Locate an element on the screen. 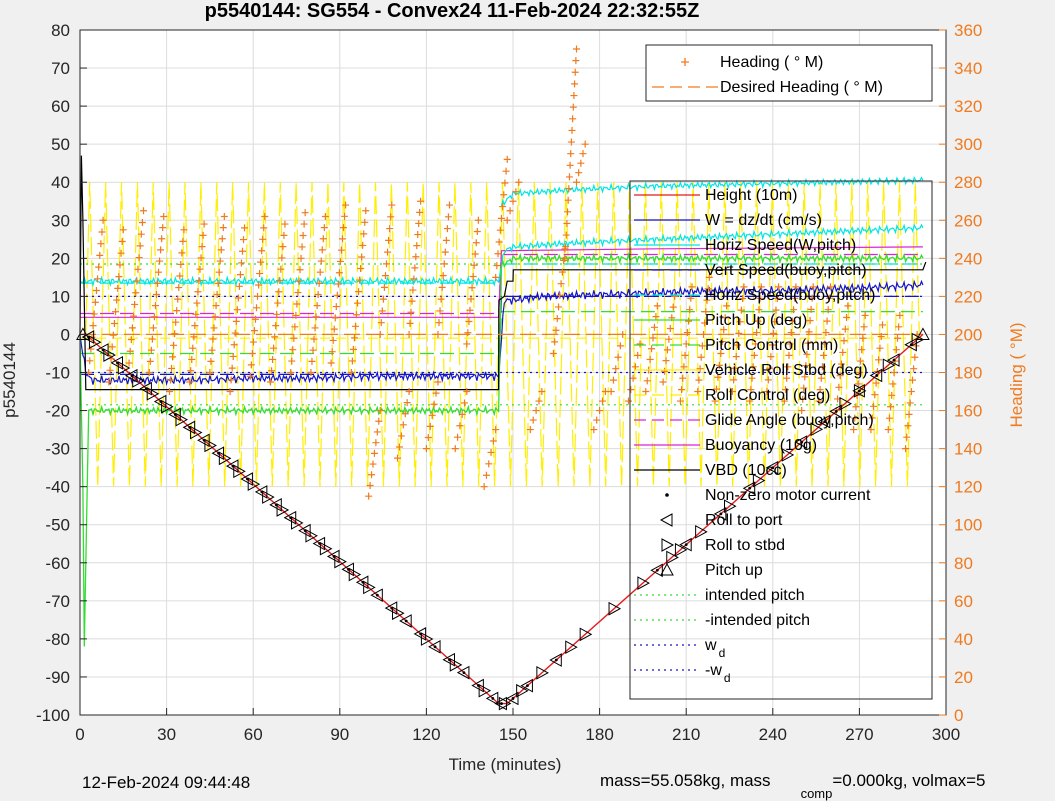  legend-main-label: Non-zero motor current is located at coordinates (788, 495).